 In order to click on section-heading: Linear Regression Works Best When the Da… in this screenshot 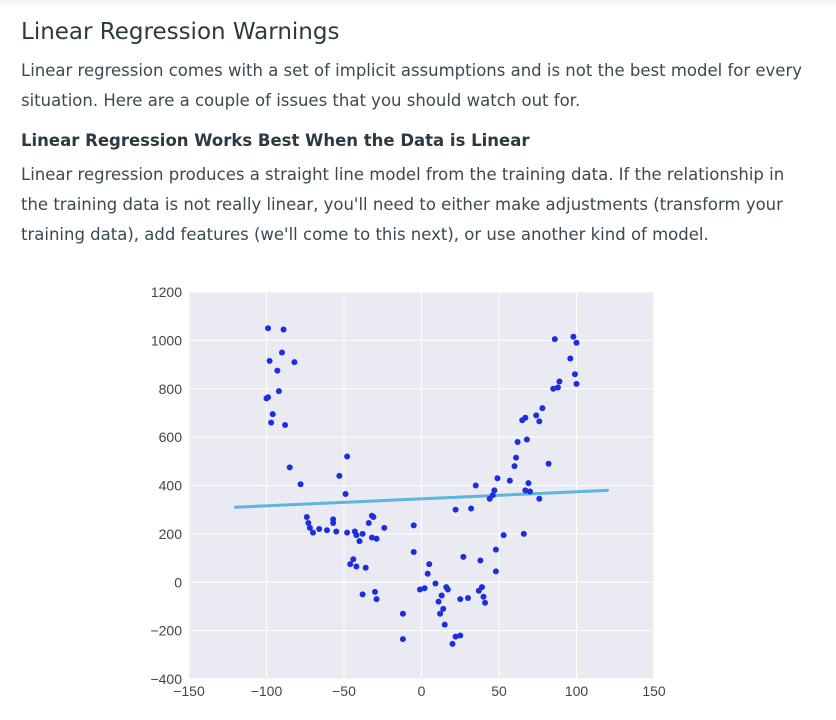, I will do `click(275, 140)`.